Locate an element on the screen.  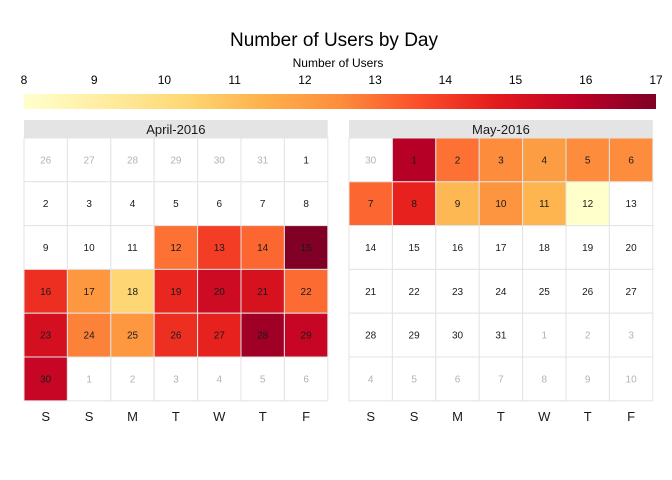
legend-tick-label: 17 is located at coordinates (656, 80).